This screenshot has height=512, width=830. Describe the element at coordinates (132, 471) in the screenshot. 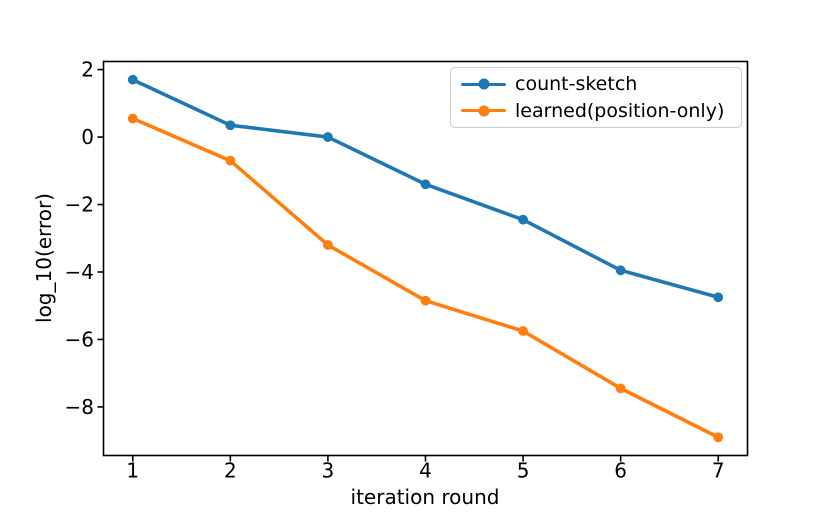

I see `x-tick-label: 1` at that location.